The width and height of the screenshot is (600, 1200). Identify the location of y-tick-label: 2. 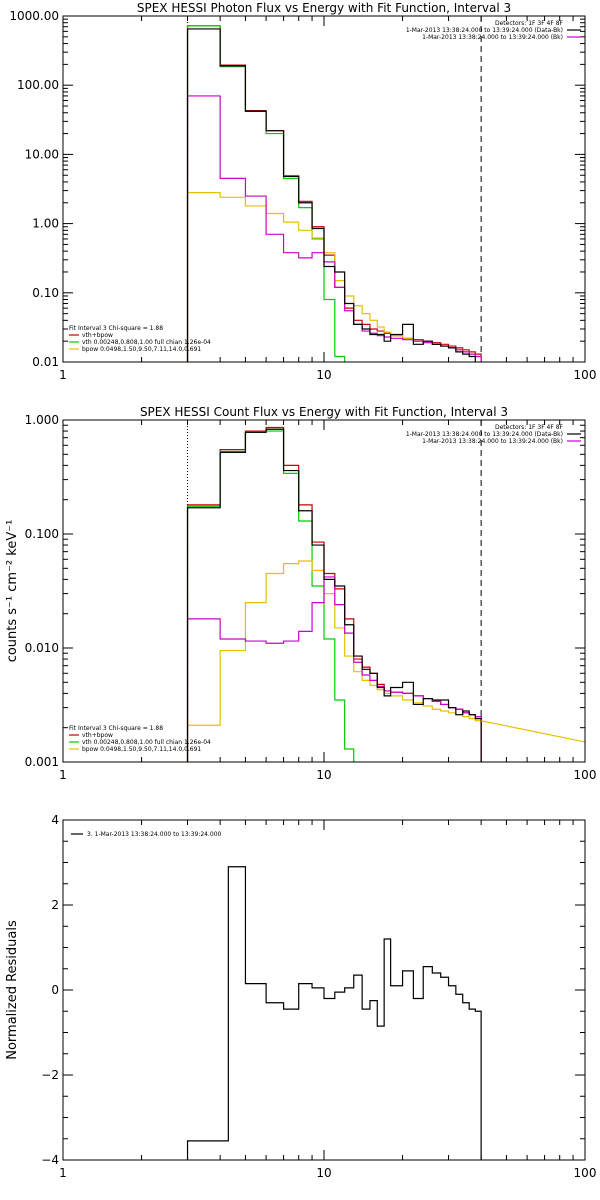
(55, 905).